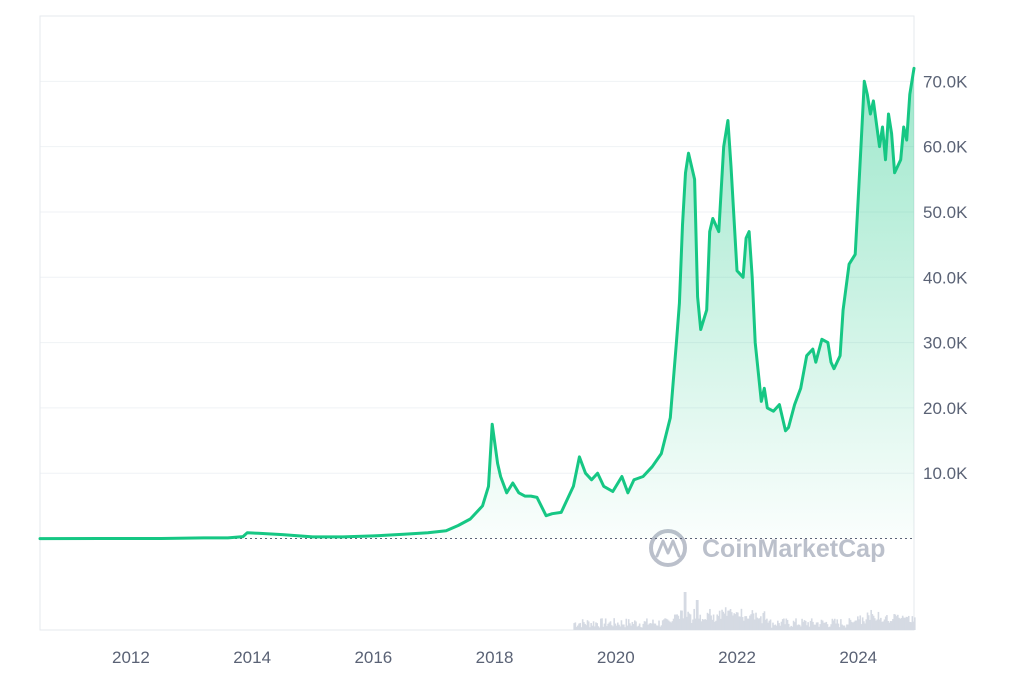 This screenshot has height=683, width=1024. I want to click on y-tick-label: 30.0K, so click(945, 343).